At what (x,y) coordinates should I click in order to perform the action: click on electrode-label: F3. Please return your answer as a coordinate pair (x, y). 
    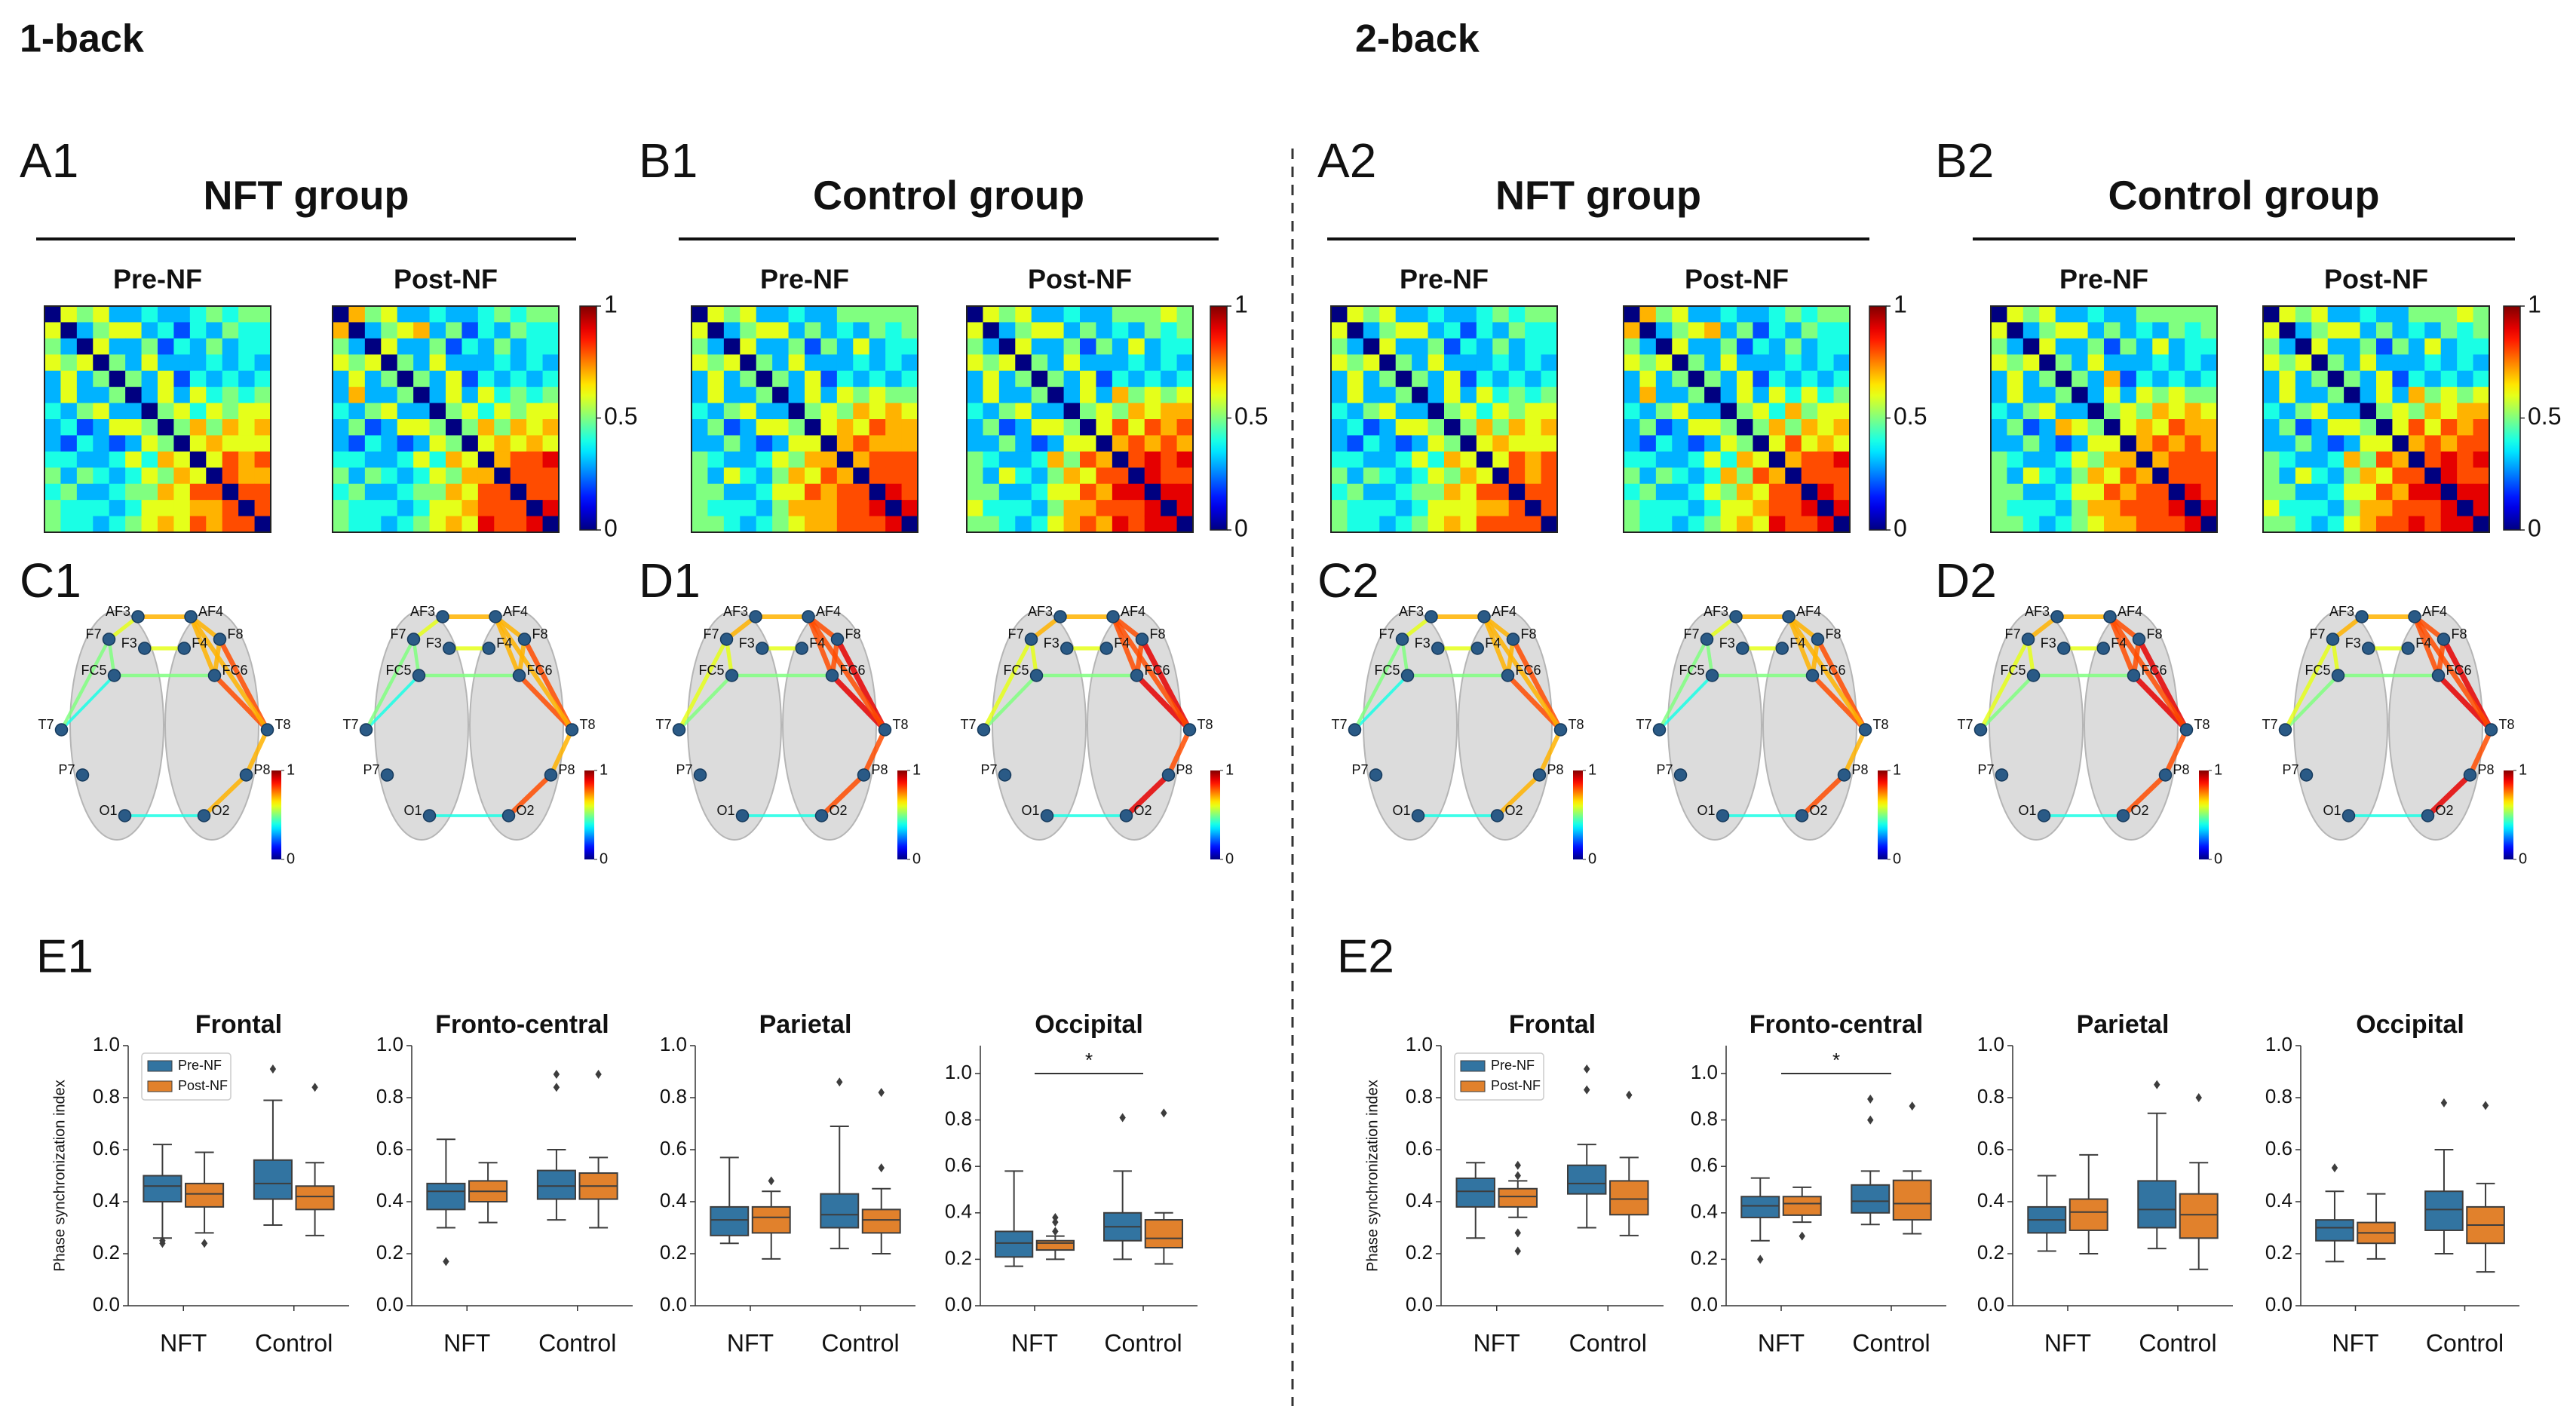
    Looking at the image, I should click on (129, 643).